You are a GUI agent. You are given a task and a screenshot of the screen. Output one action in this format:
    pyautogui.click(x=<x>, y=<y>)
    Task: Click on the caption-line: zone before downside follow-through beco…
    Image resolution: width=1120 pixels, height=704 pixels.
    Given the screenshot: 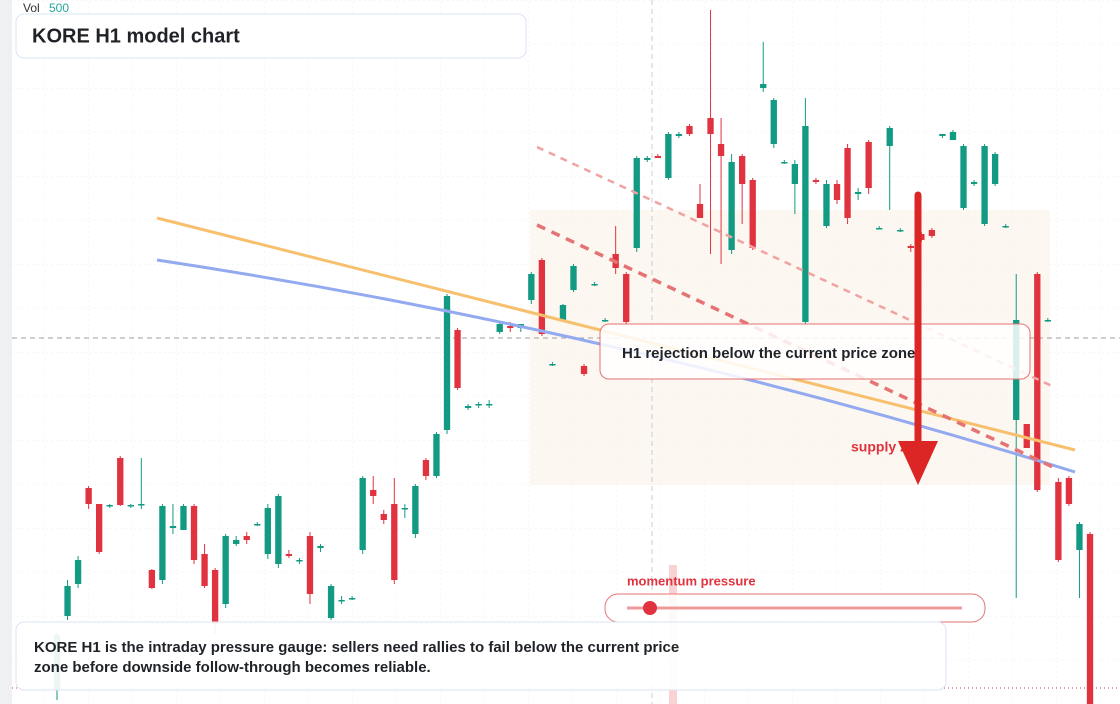 What is the action you would take?
    pyautogui.click(x=232, y=667)
    